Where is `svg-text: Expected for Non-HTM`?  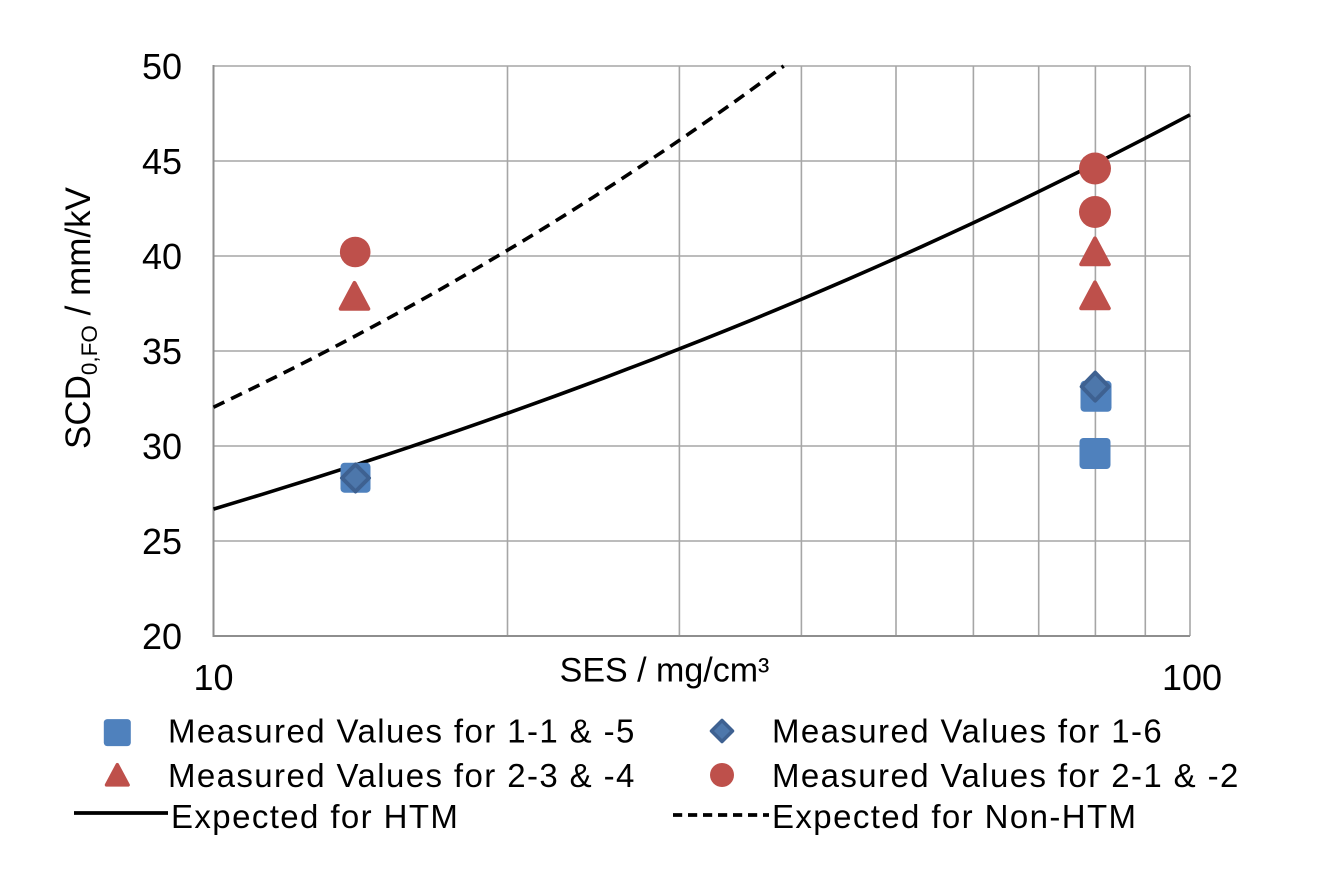 svg-text: Expected for Non-HTM is located at coordinates (954, 816).